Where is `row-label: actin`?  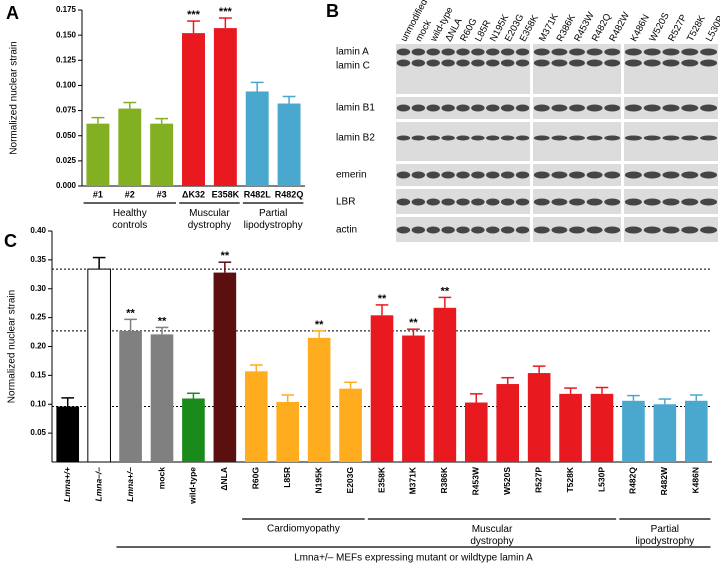 row-label: actin is located at coordinates (346, 230).